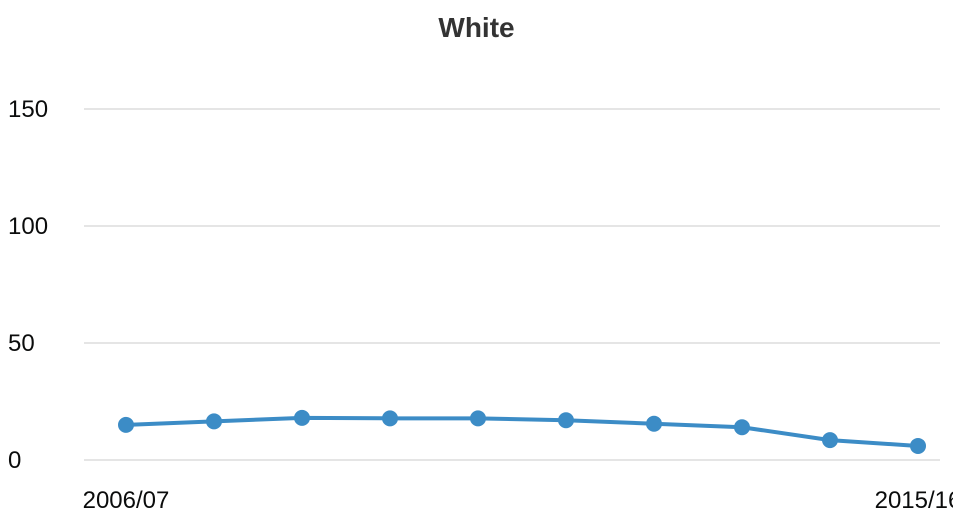  What do you see at coordinates (28, 226) in the screenshot?
I see `y-tick-label: 100` at bounding box center [28, 226].